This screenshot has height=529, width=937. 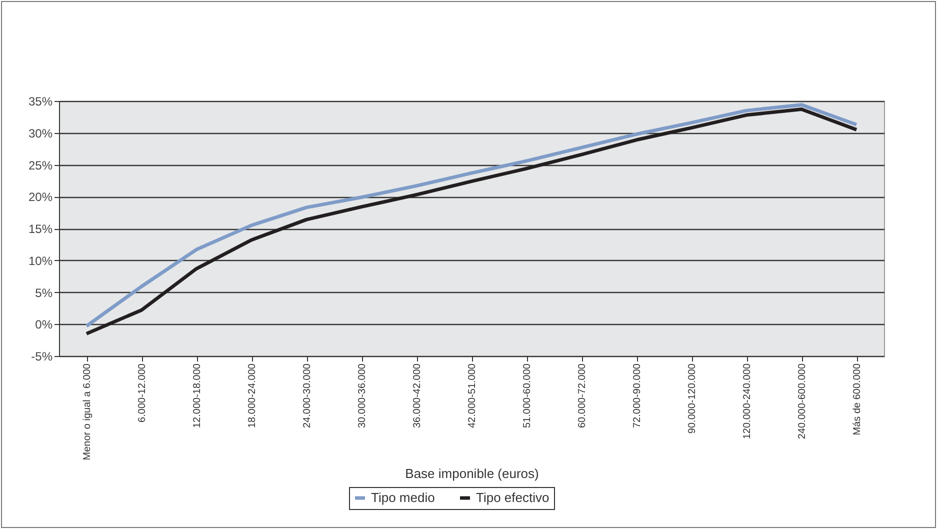 What do you see at coordinates (40, 261) in the screenshot?
I see `y-tick-label: 10%` at bounding box center [40, 261].